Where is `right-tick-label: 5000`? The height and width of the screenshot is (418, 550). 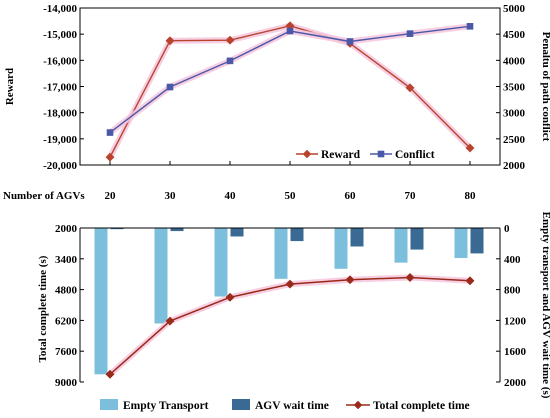
right-tick-label: 5000 is located at coordinates (514, 9).